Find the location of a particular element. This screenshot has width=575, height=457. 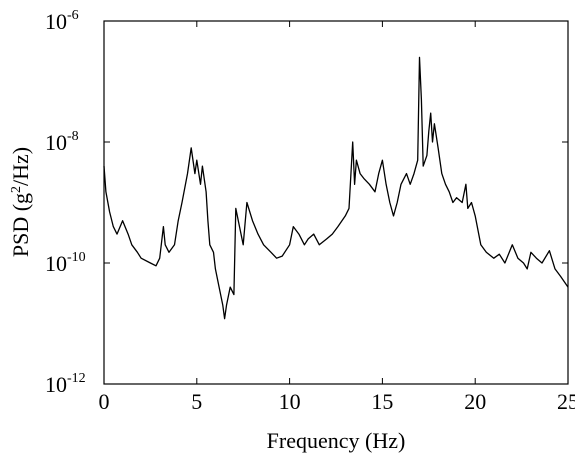

y-axis-title: PSD (g2/Hz) is located at coordinates (20, 202).